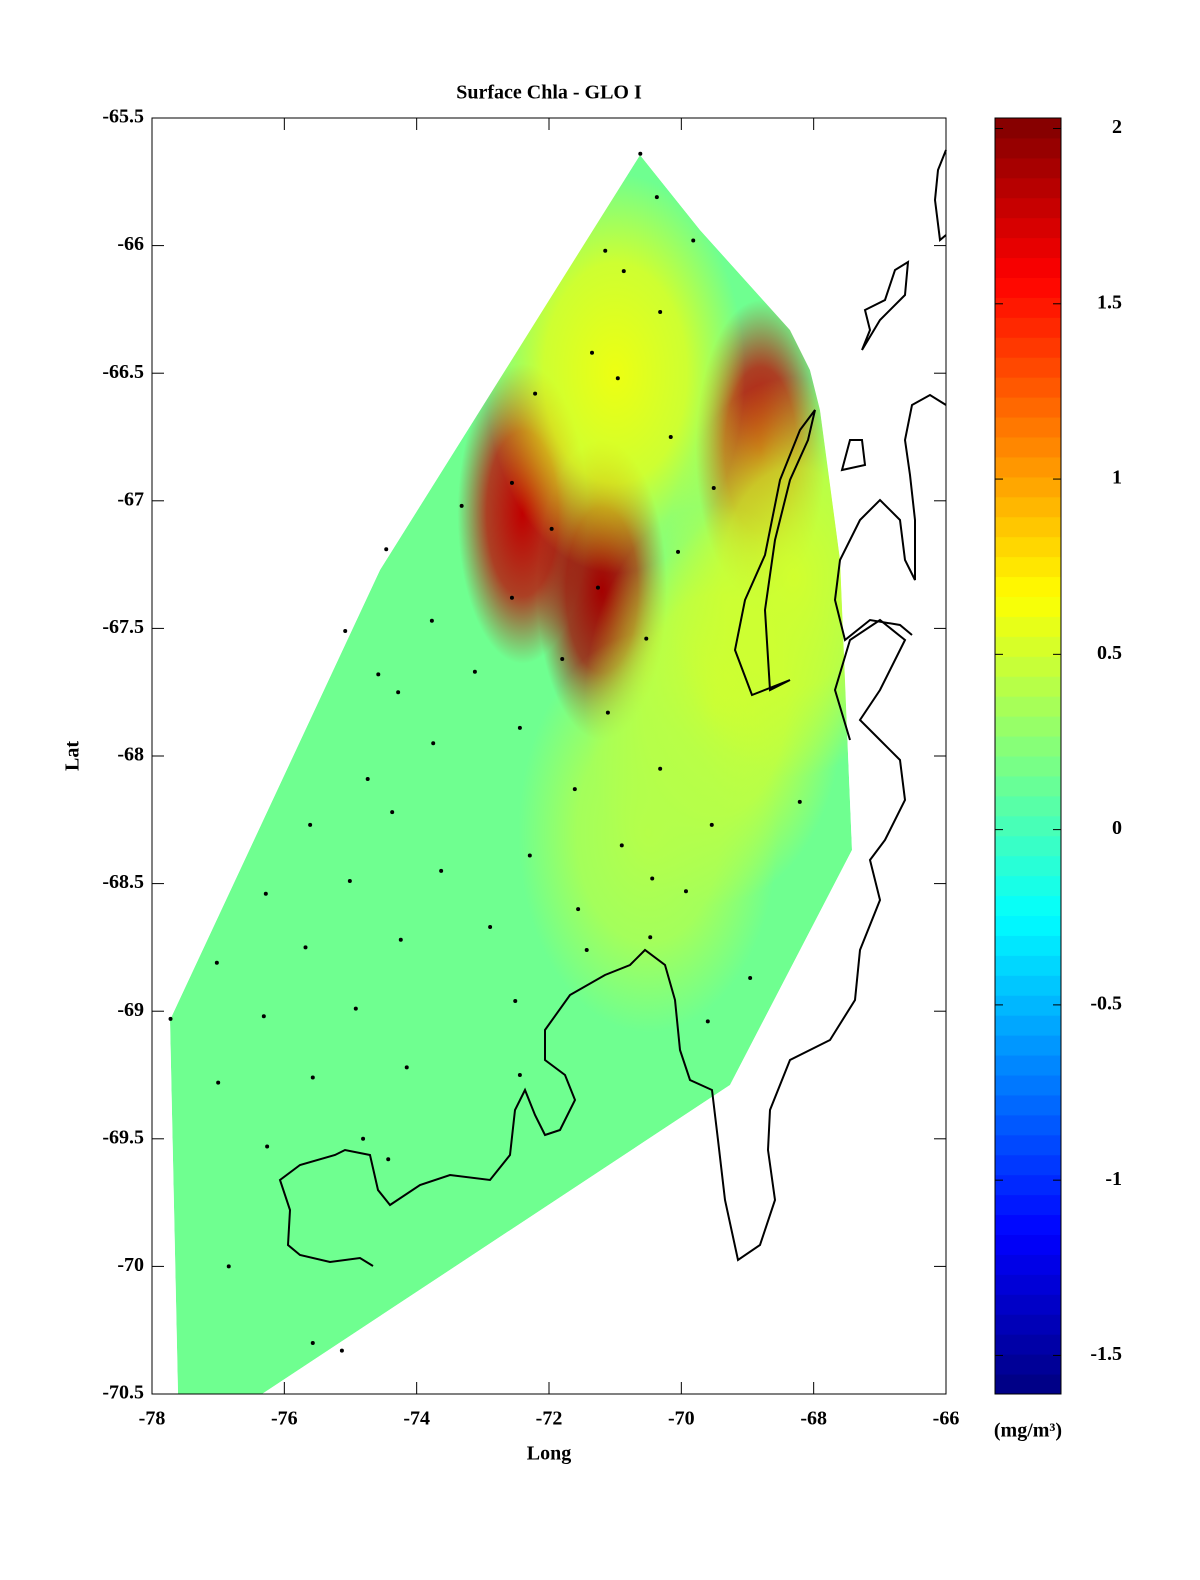  Describe the element at coordinates (123, 117) in the screenshot. I see `y-tick-label: -65.5` at that location.